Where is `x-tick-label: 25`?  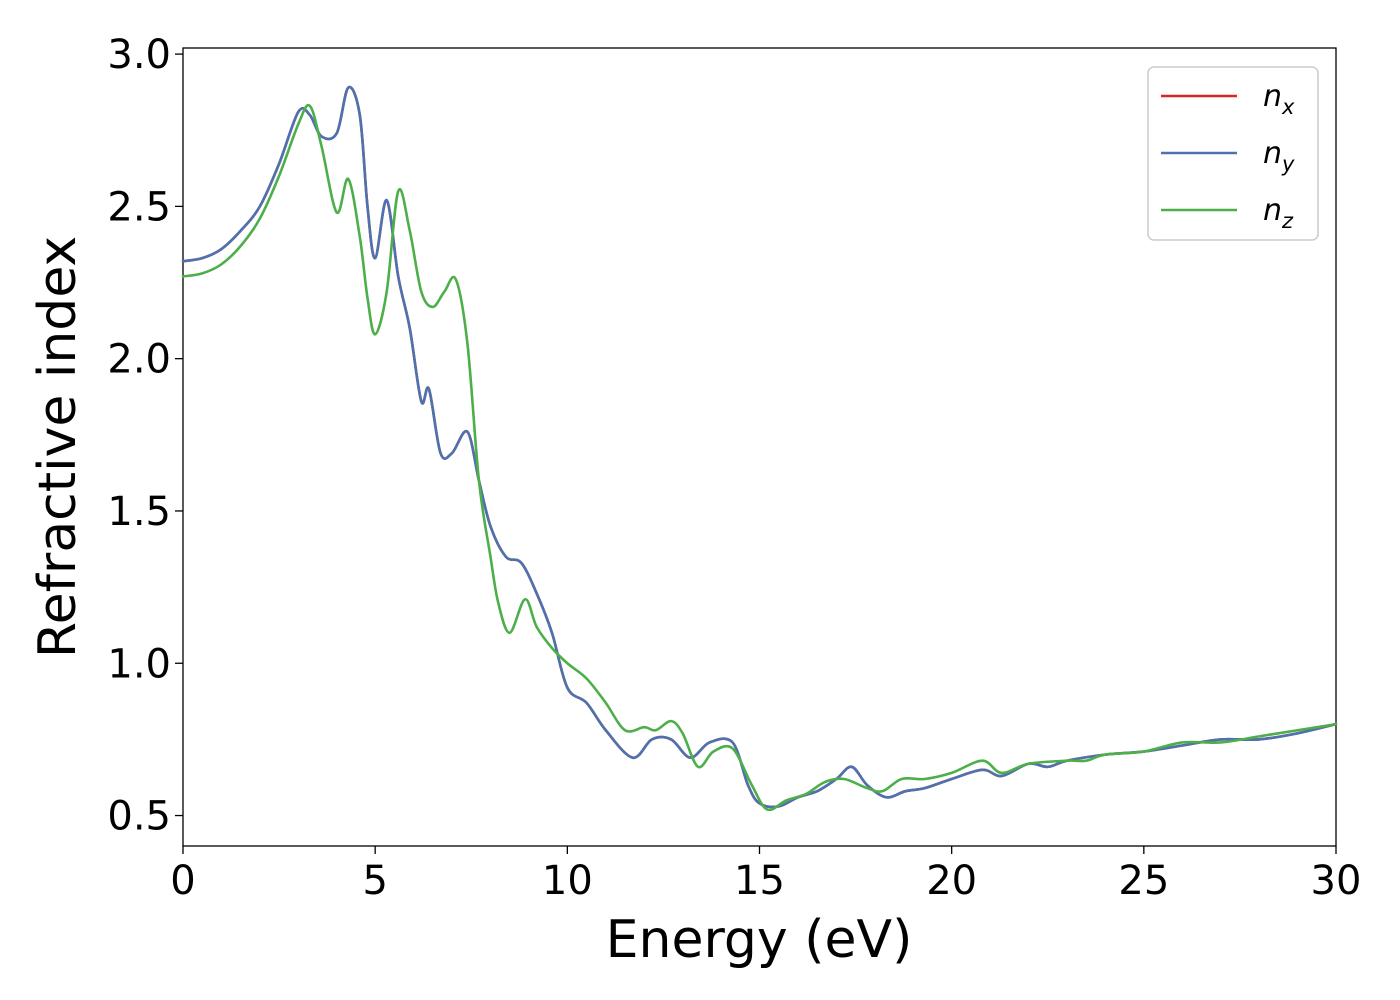
x-tick-label: 25 is located at coordinates (1143, 881).